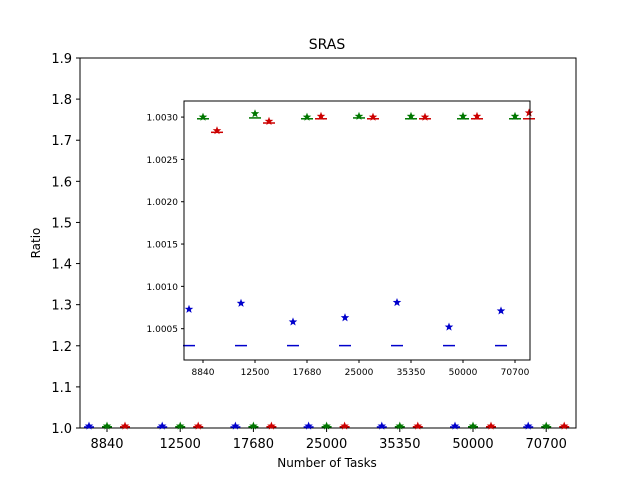 The width and height of the screenshot is (640, 484). What do you see at coordinates (472, 444) in the screenshot?
I see `x-tick-label: 50000` at bounding box center [472, 444].